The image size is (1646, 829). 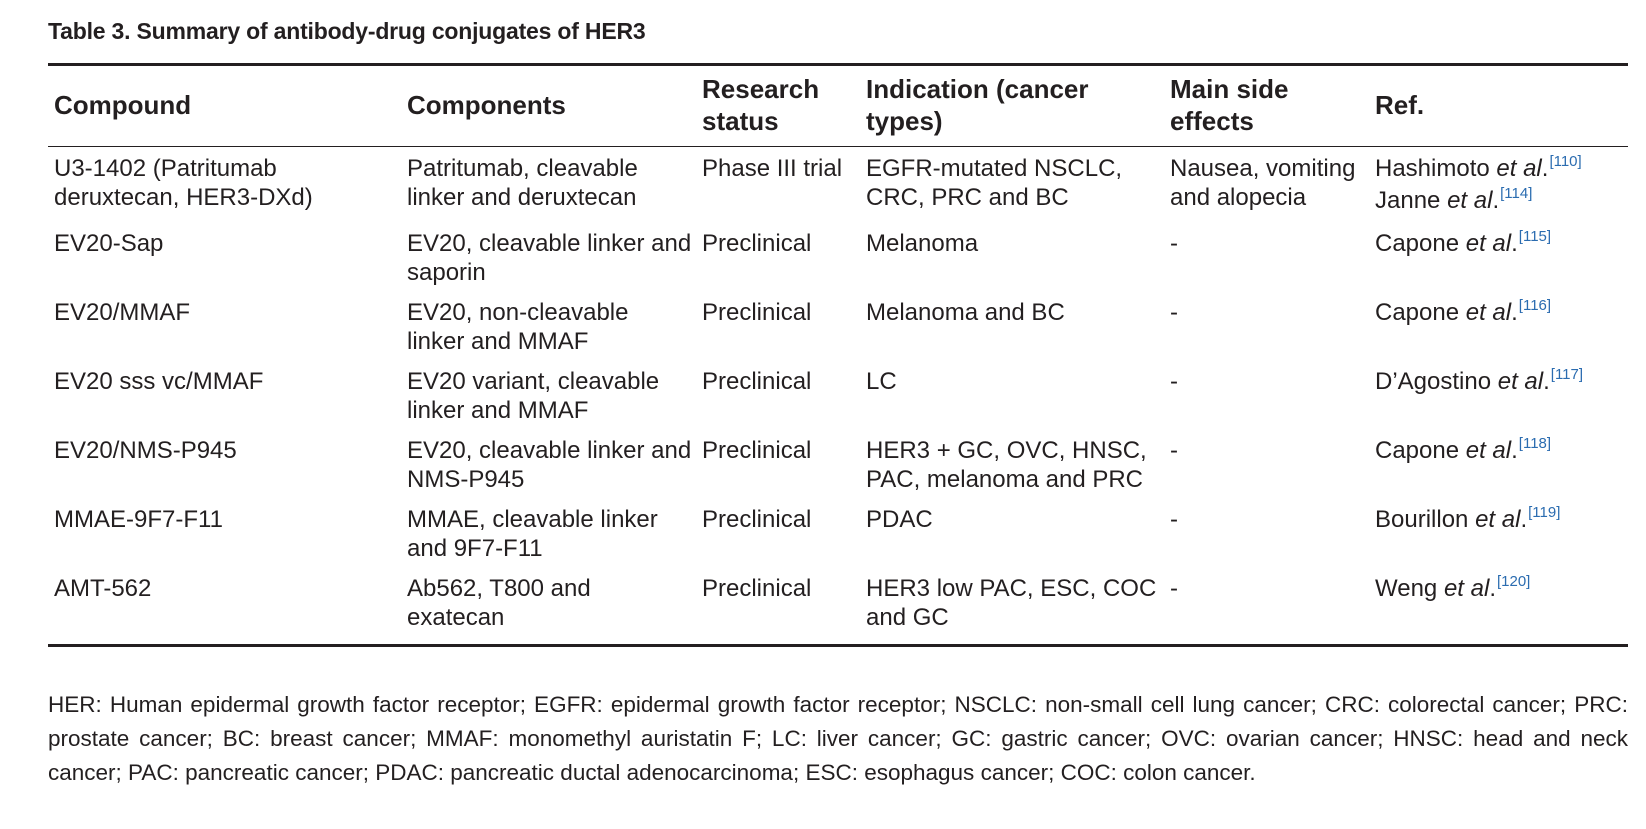 What do you see at coordinates (1496, 470) in the screenshot?
I see `cell-ref: Capone et al.[118]` at bounding box center [1496, 470].